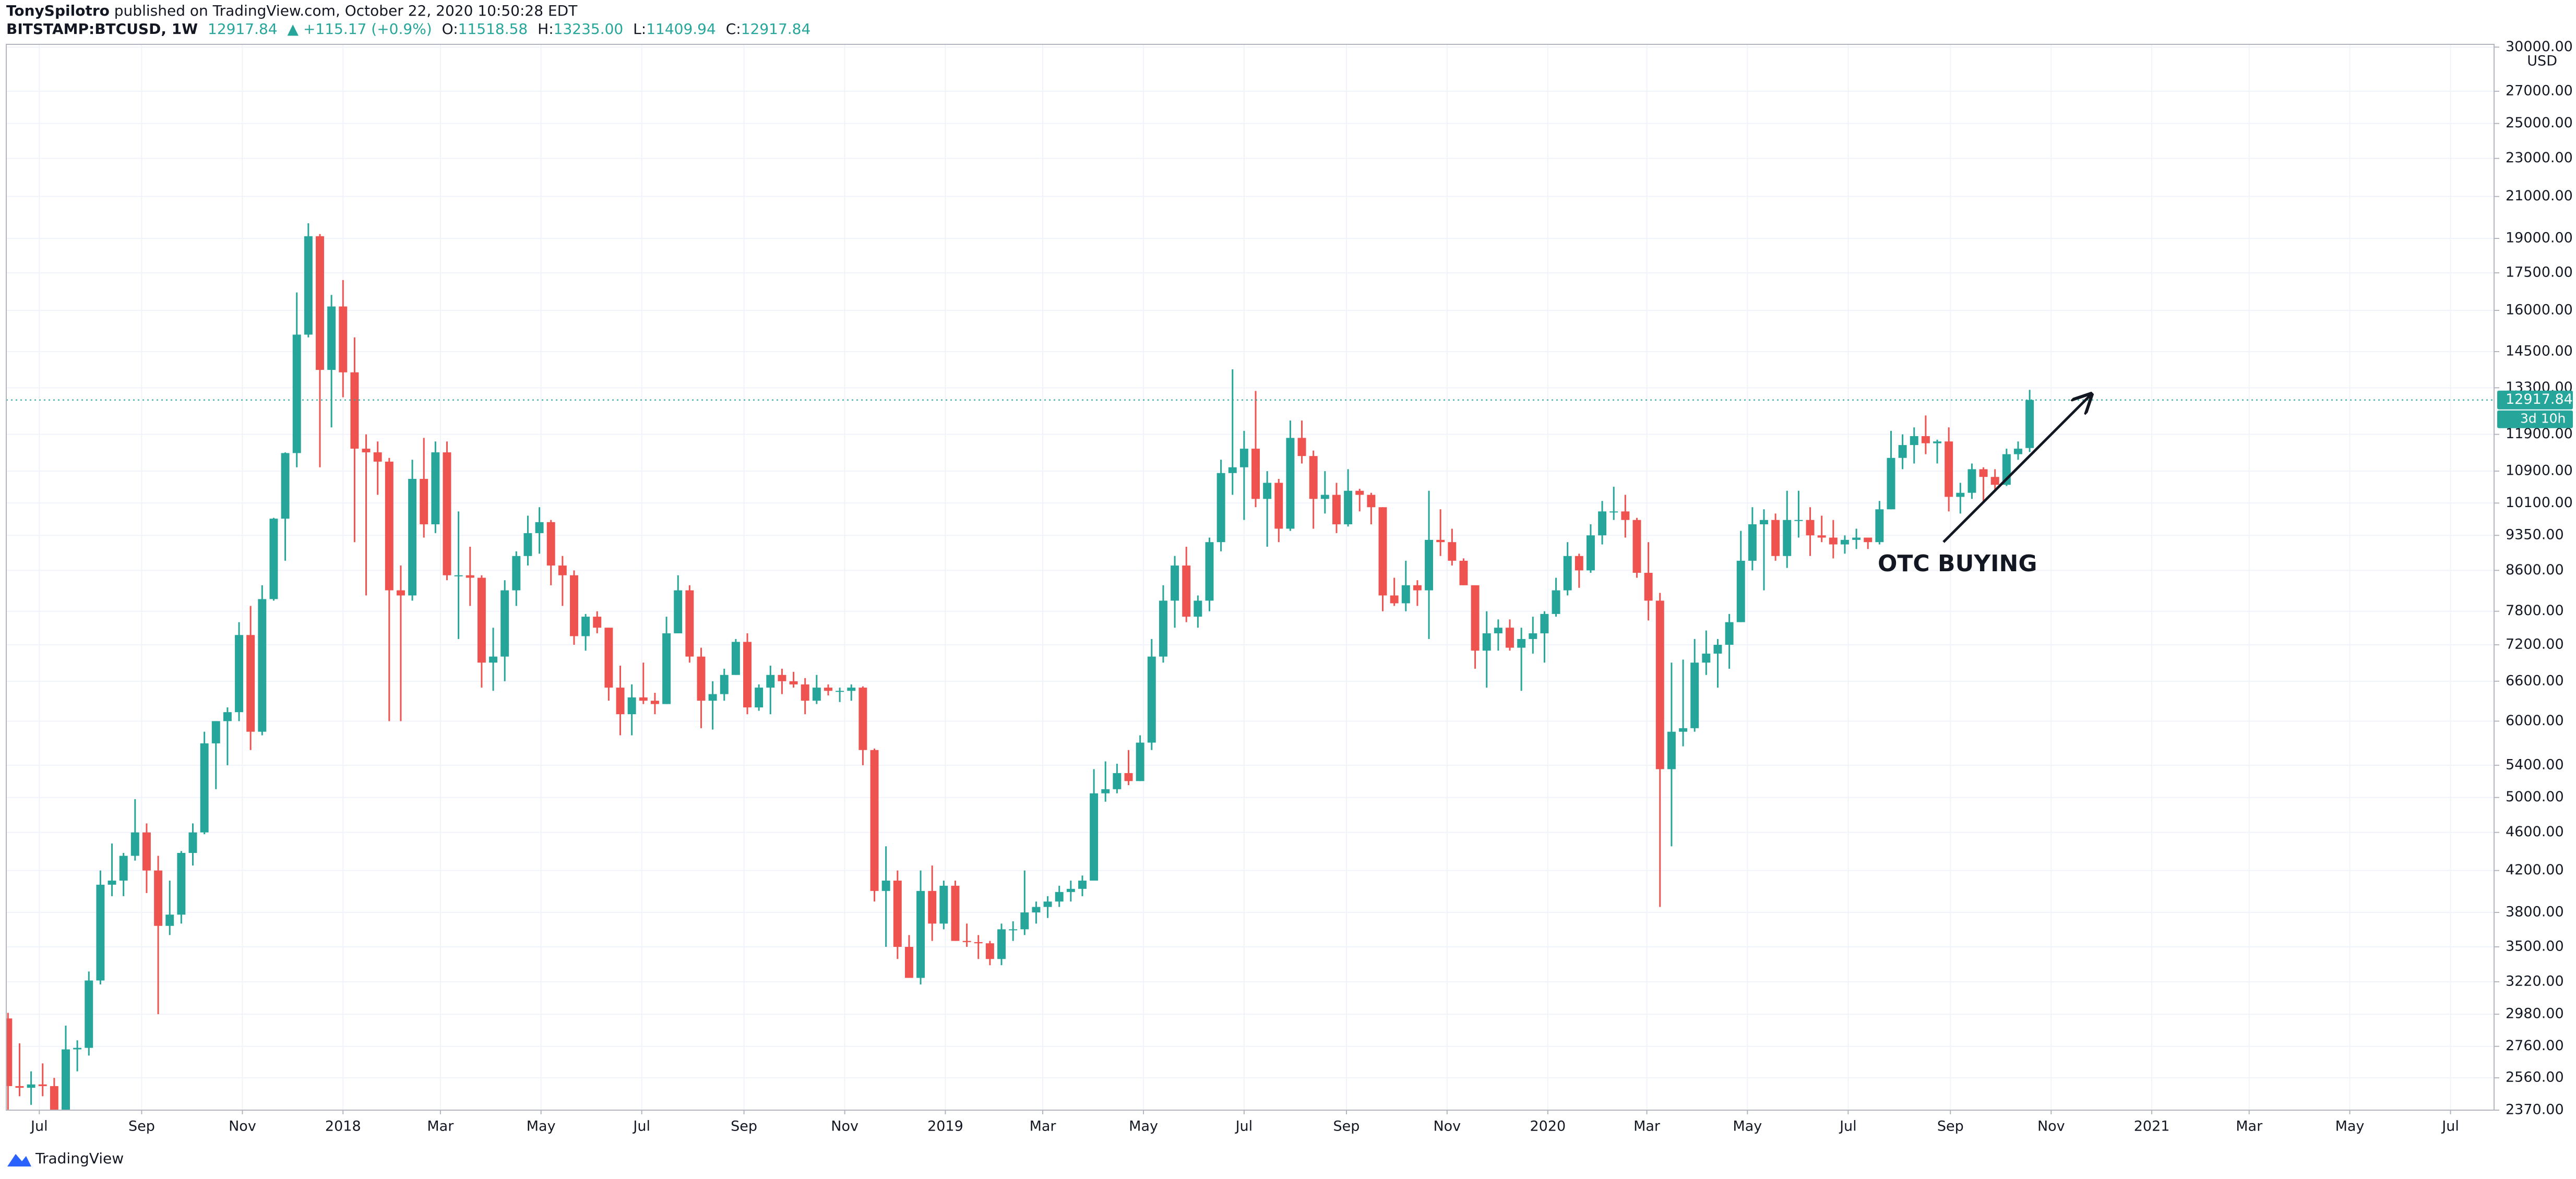 Image resolution: width=2576 pixels, height=1179 pixels. Describe the element at coordinates (2540, 123) in the screenshot. I see `y-tick-label: 25000.00` at that location.